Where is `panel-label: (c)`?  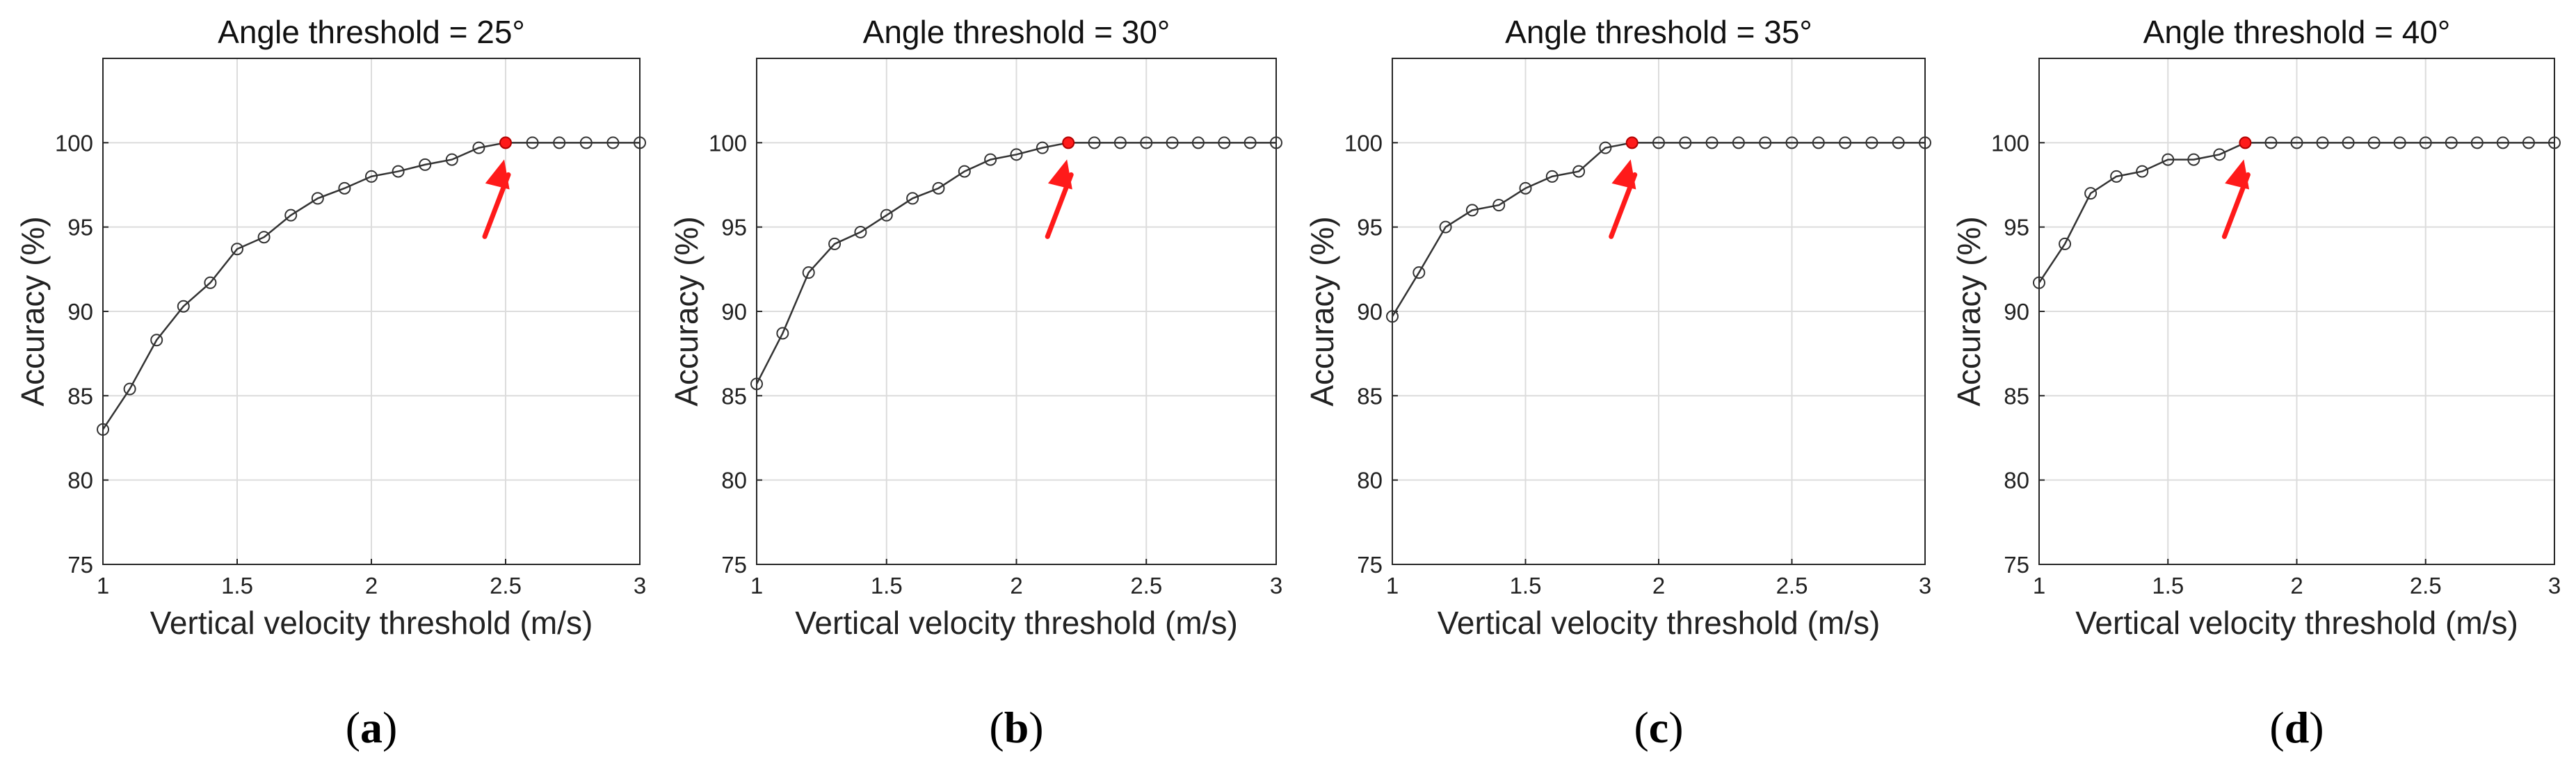 panel-label: (c) is located at coordinates (1658, 728).